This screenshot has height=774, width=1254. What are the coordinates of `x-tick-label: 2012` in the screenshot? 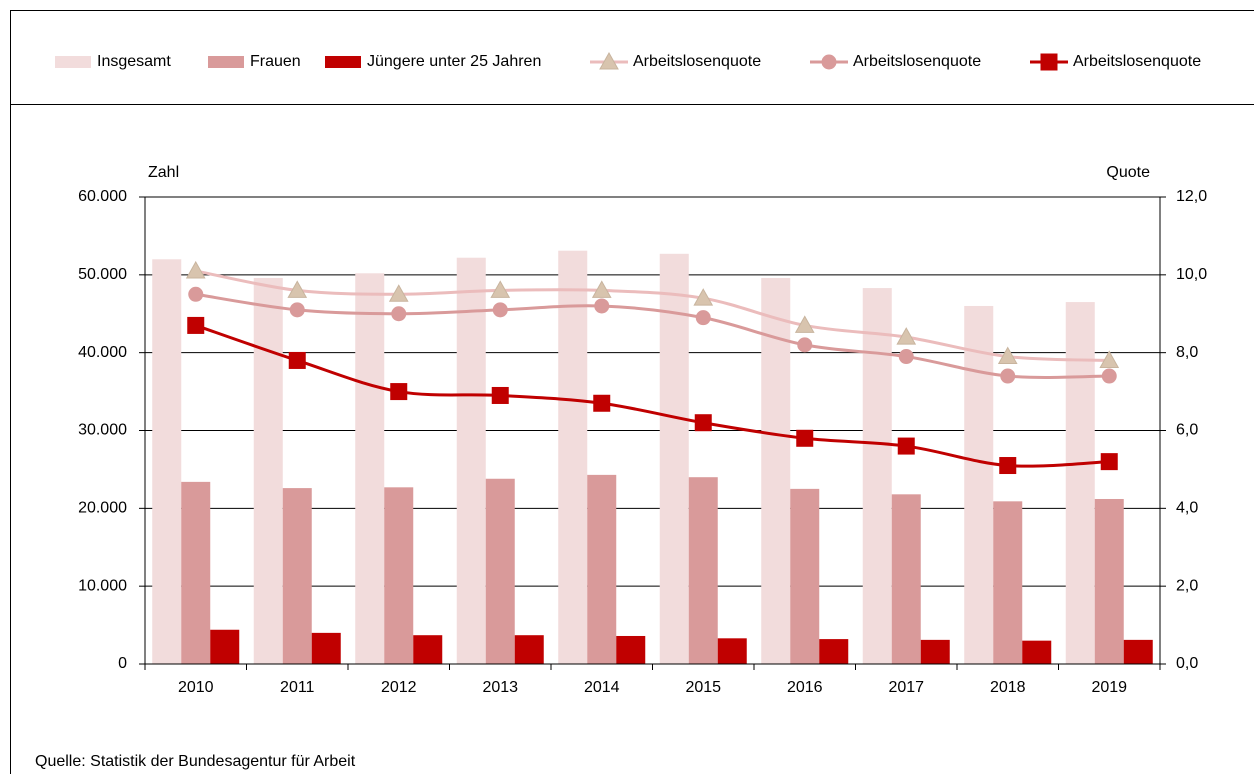 It's located at (399, 687).